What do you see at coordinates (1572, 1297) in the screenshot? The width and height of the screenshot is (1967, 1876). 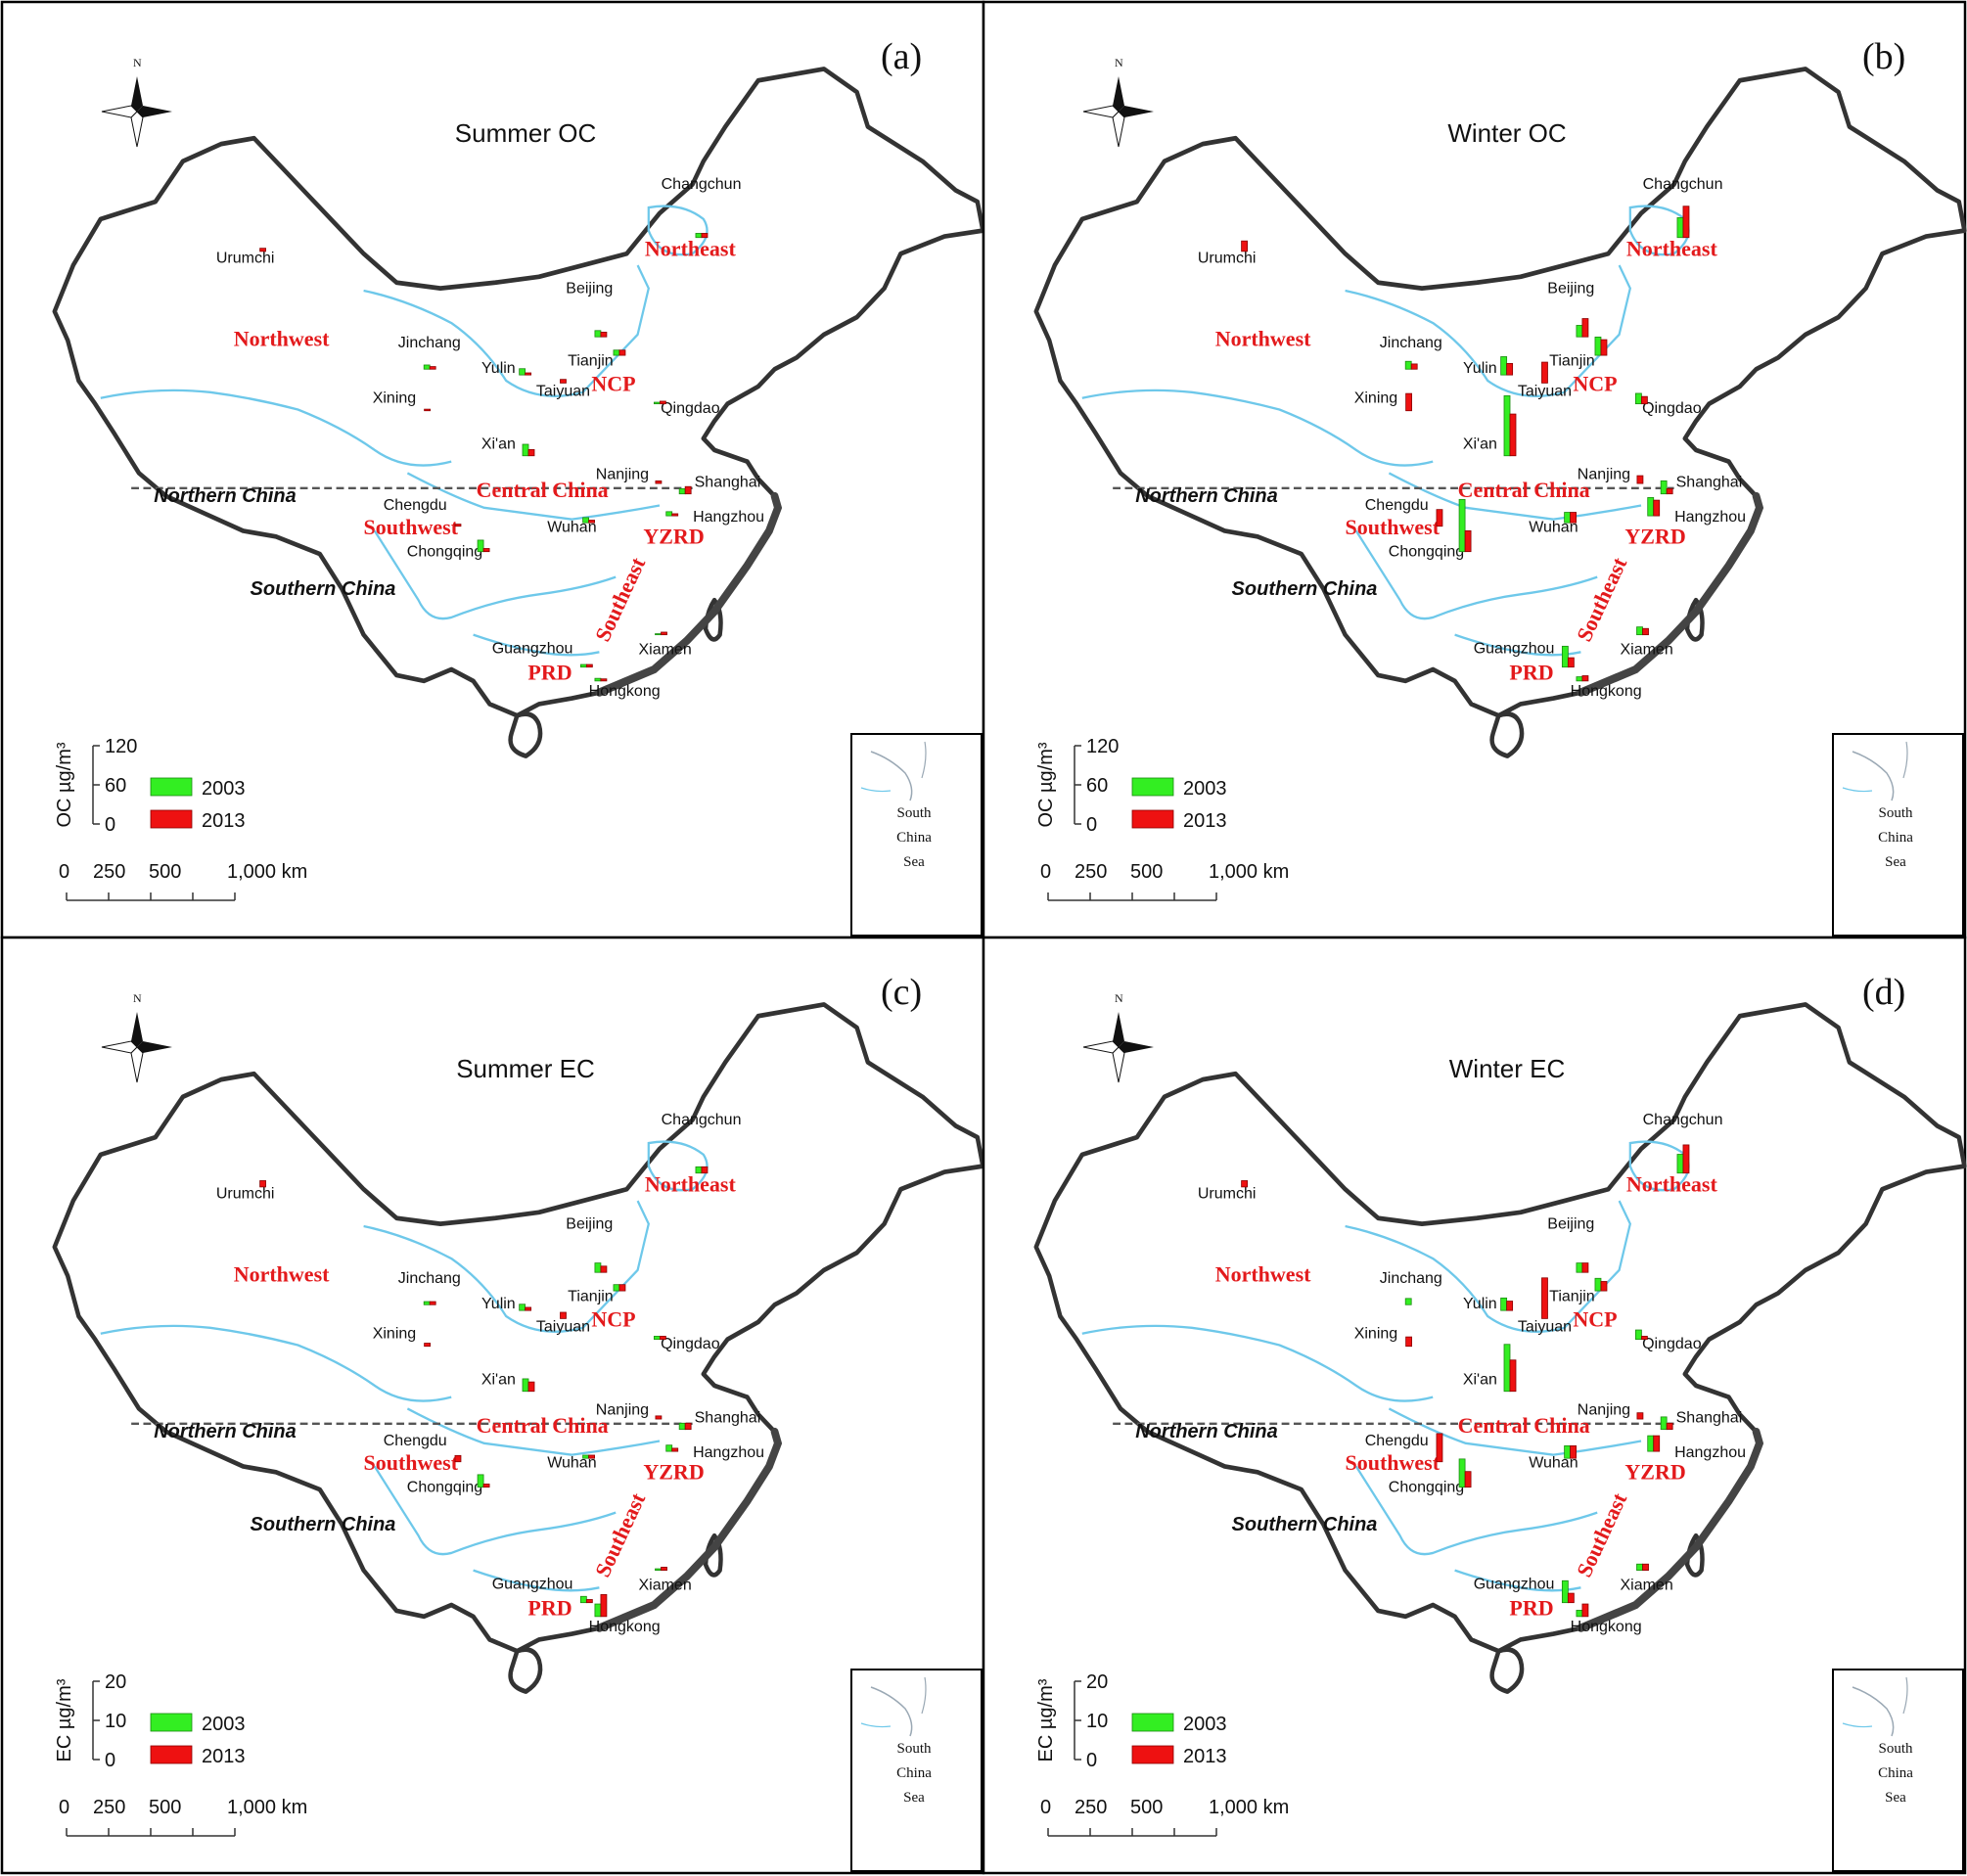 I see `city-label: Tianjin` at bounding box center [1572, 1297].